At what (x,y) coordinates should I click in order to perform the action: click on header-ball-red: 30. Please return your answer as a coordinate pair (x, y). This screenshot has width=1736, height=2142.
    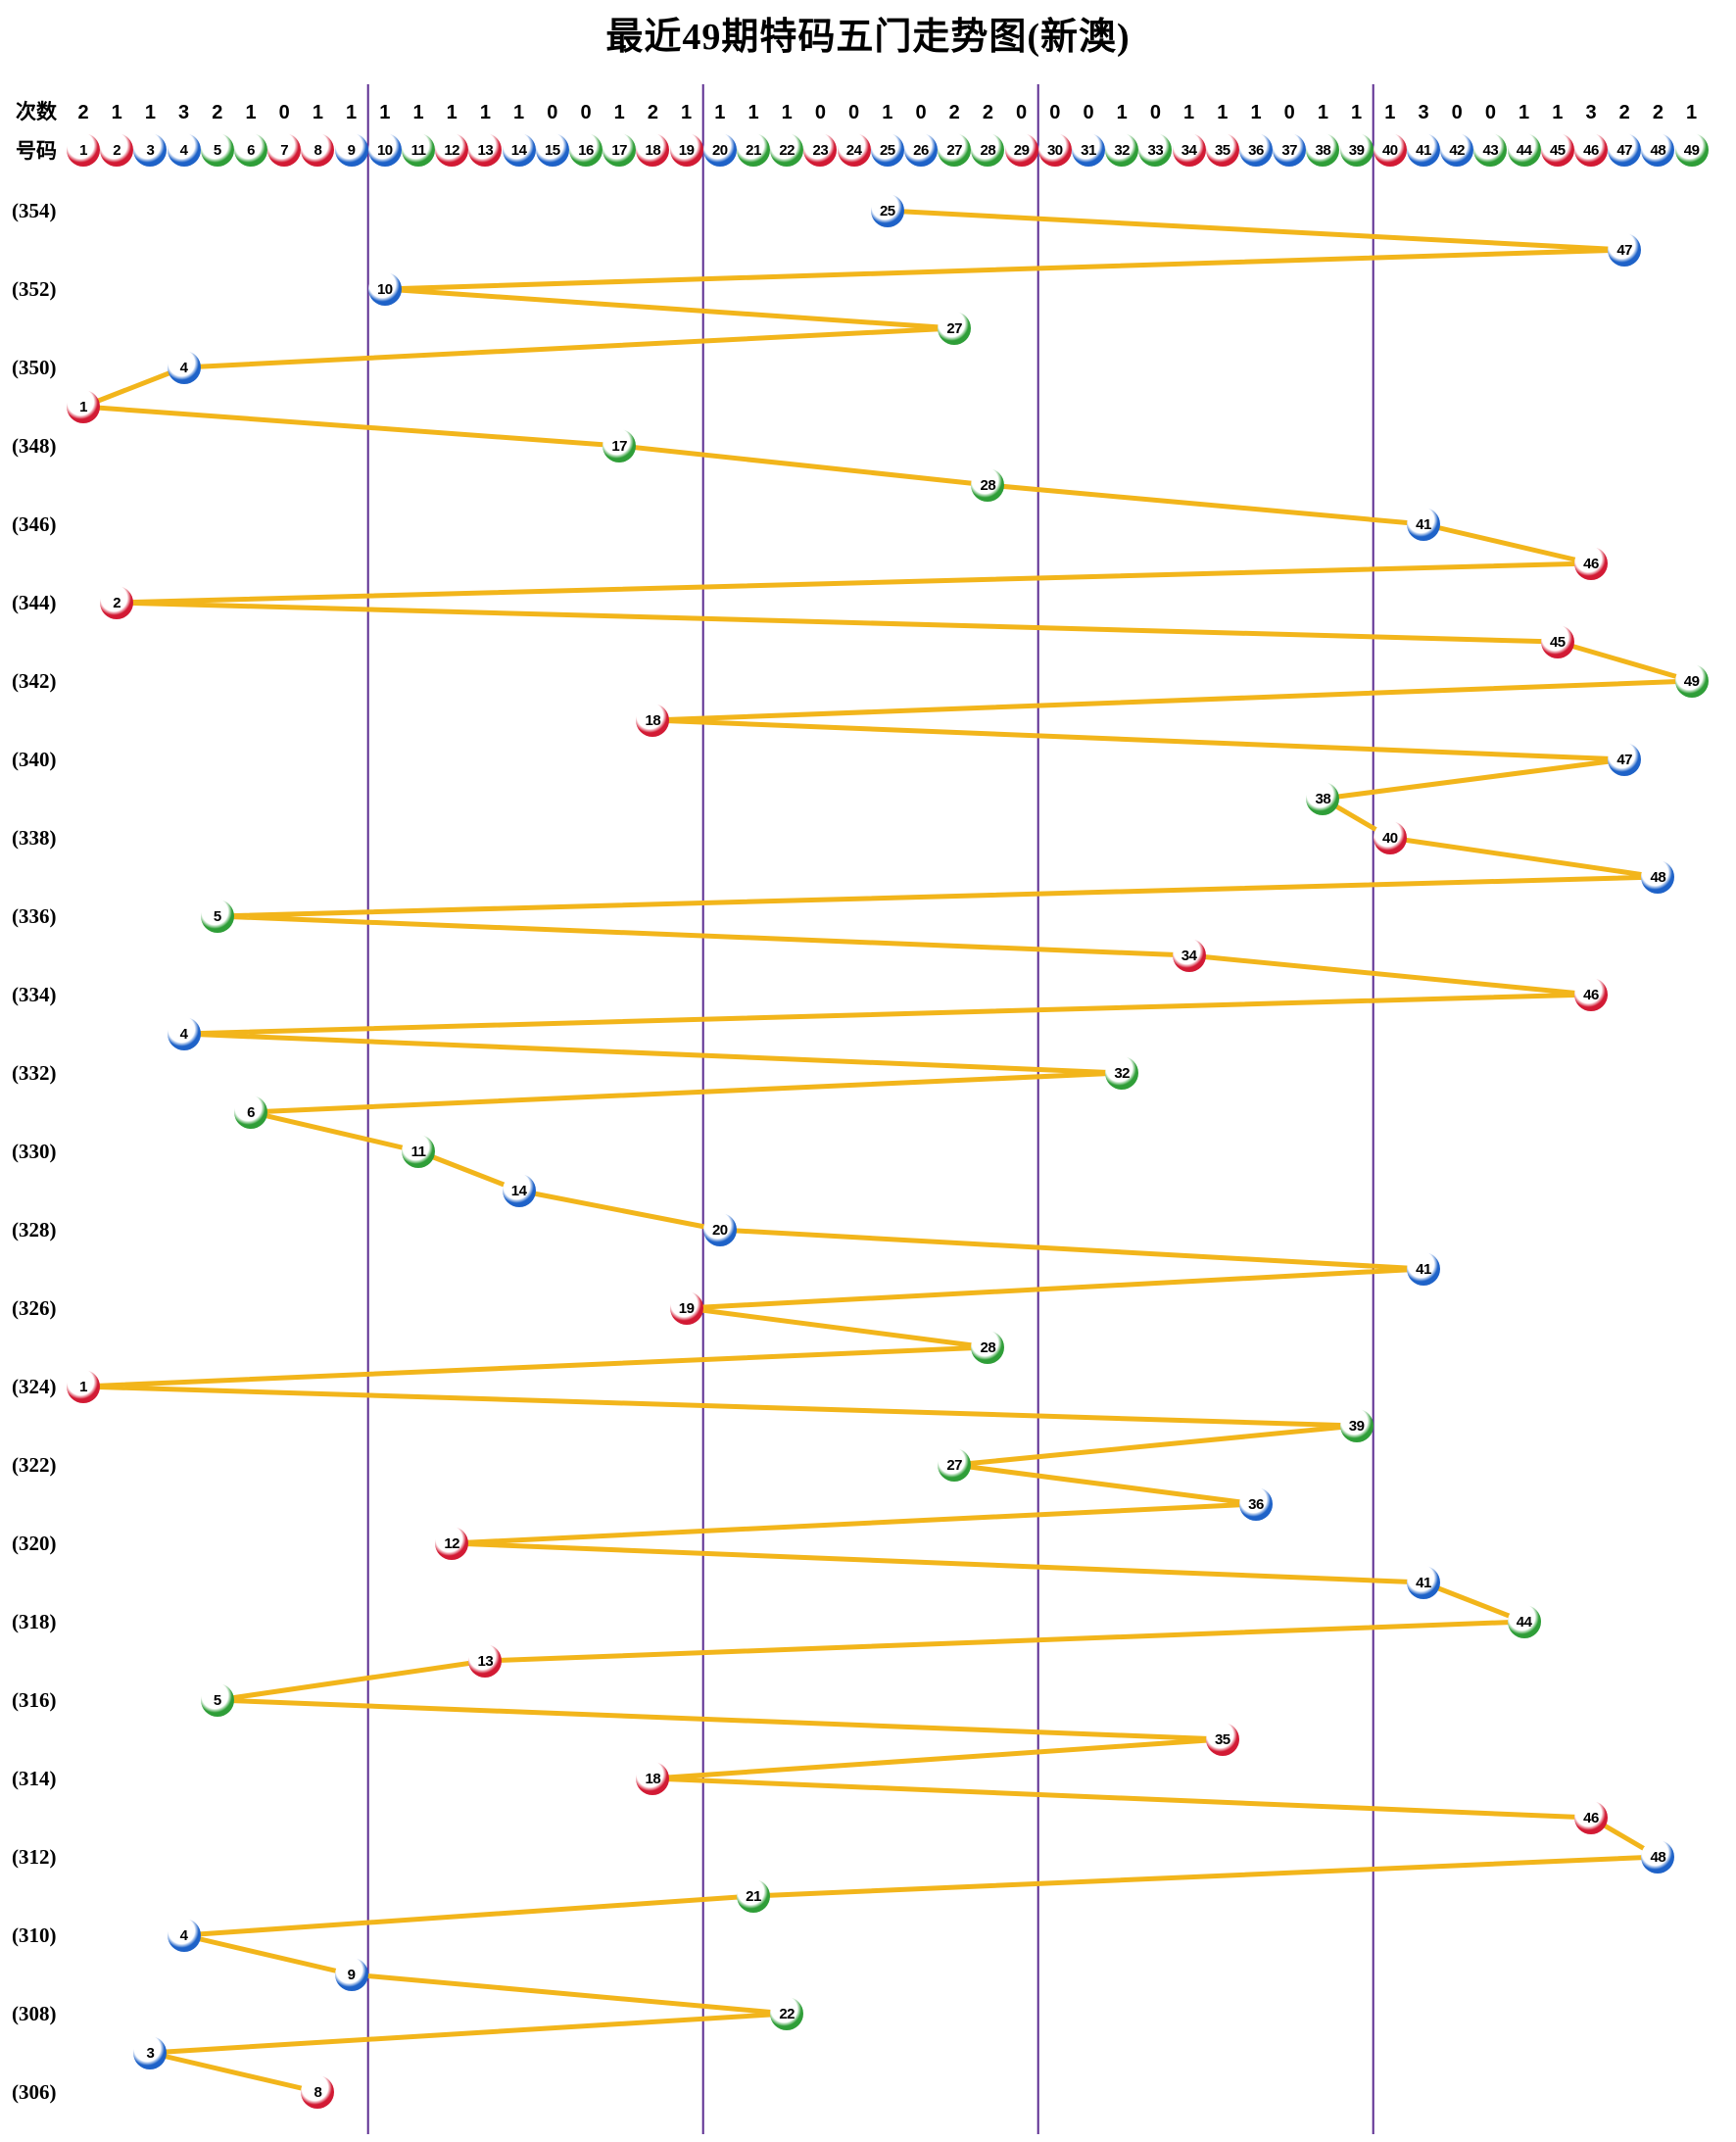
    Looking at the image, I should click on (1055, 150).